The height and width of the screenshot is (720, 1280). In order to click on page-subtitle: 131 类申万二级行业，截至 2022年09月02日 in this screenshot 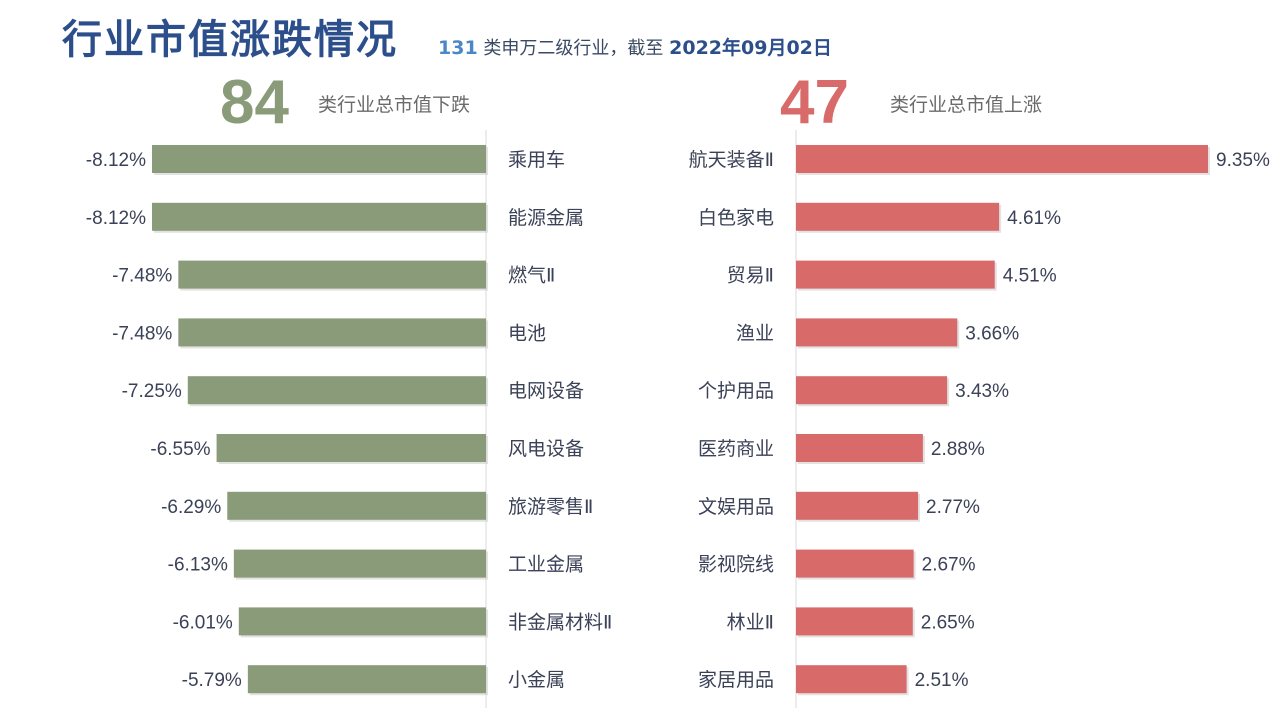, I will do `click(635, 48)`.